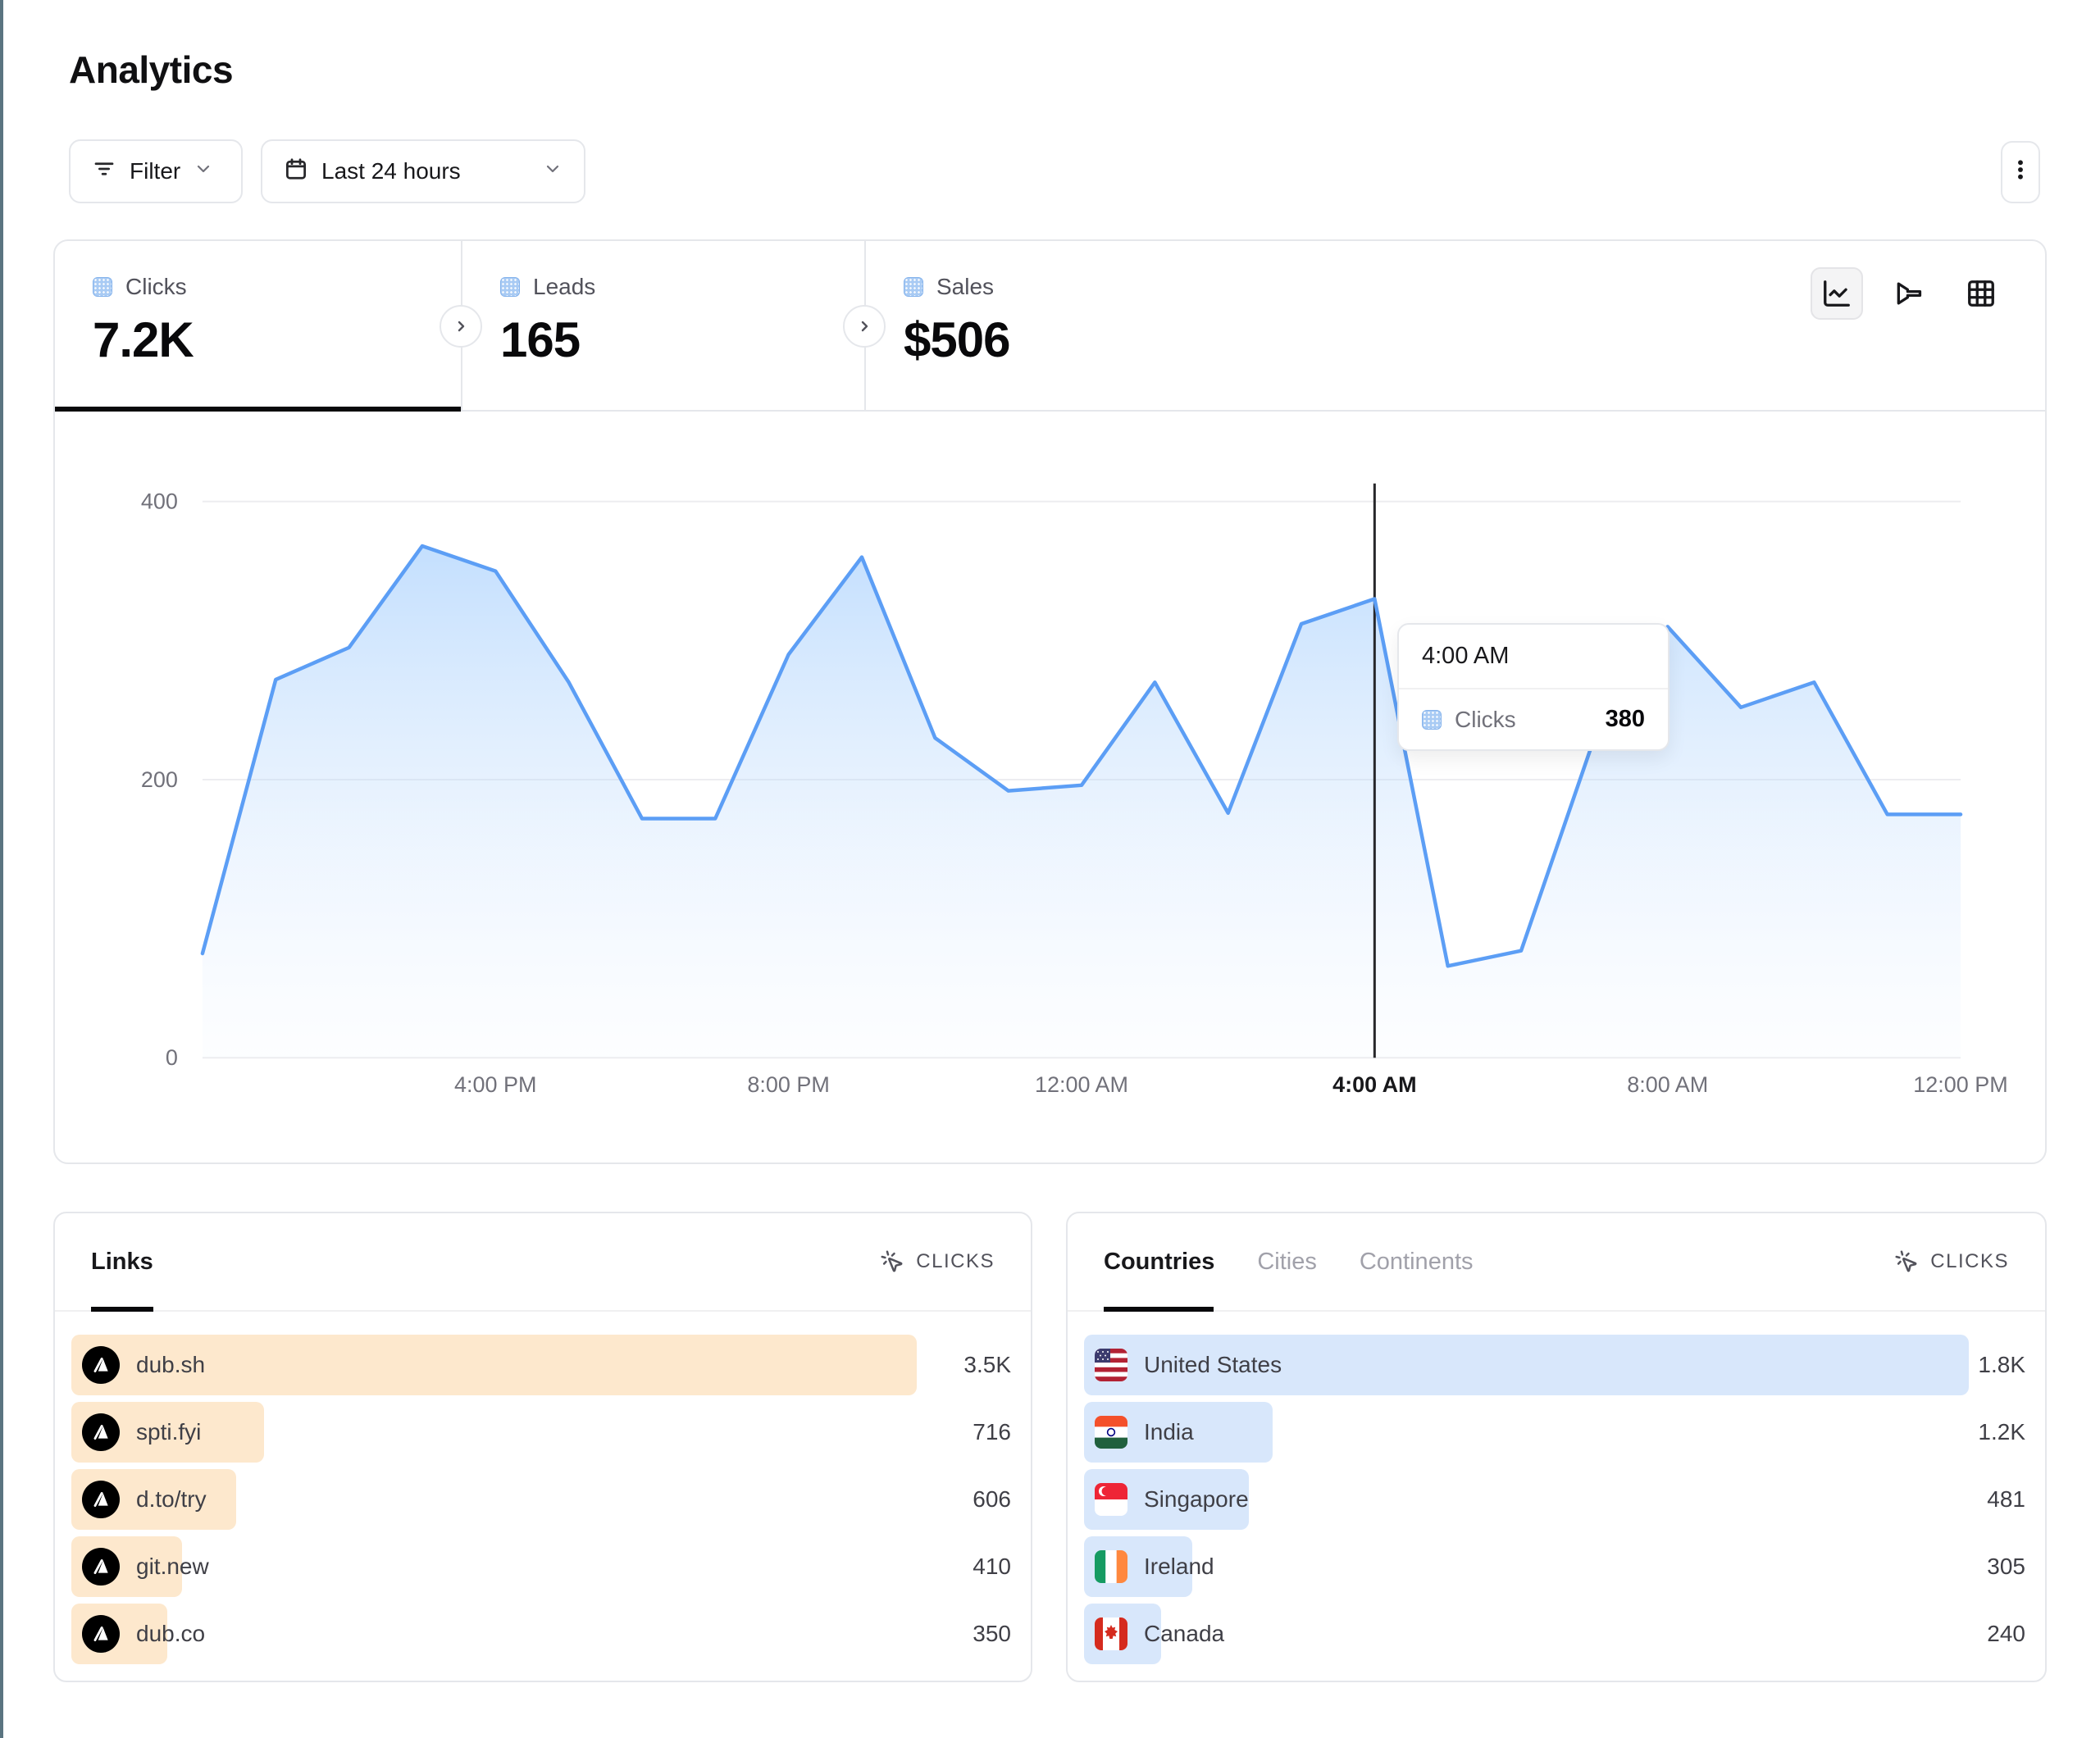 The width and height of the screenshot is (2100, 1738). I want to click on countries-metric-selector: CLICKS, so click(1951, 1261).